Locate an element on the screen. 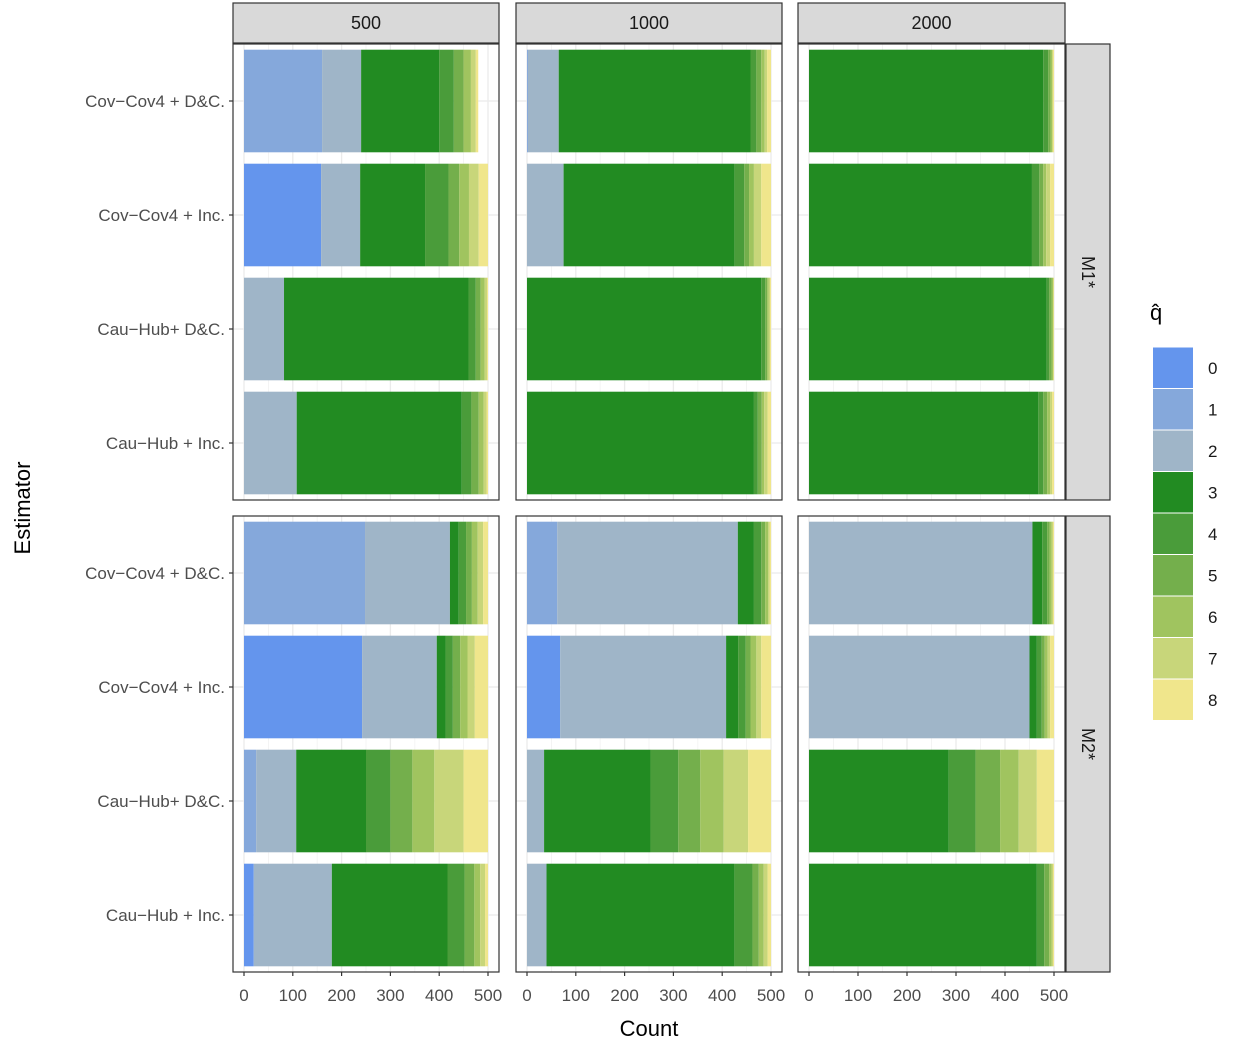  panel-M1*-2000 is located at coordinates (931, 272).